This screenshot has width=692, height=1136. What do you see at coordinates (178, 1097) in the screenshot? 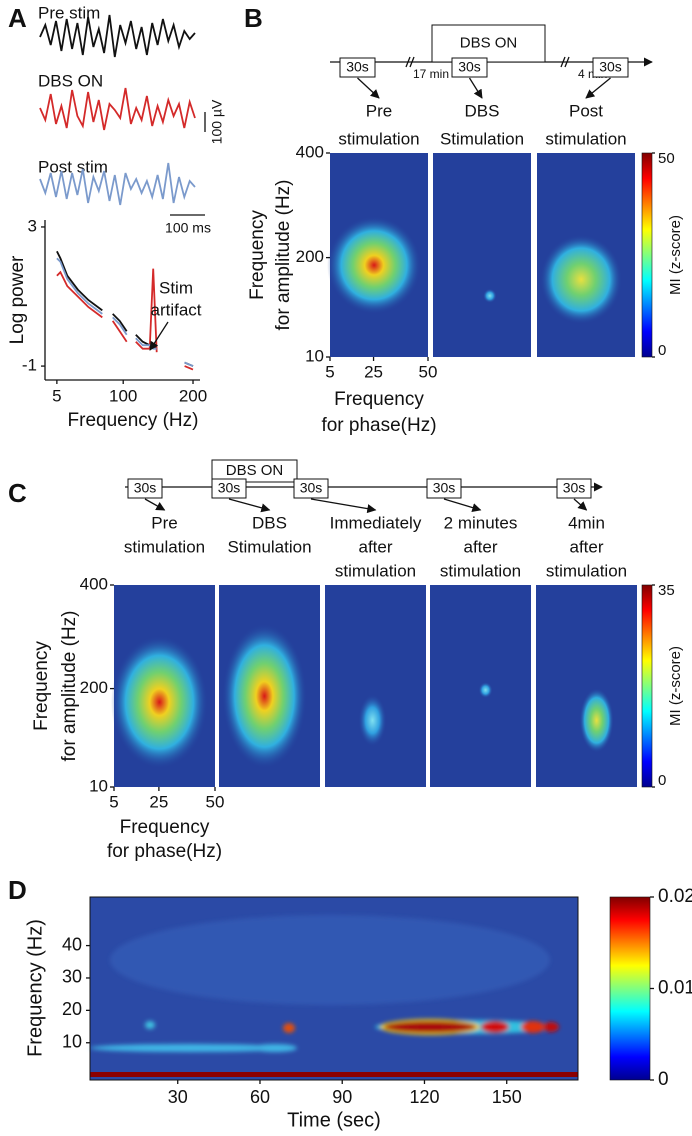
I see `x-tick-label: 30` at bounding box center [178, 1097].